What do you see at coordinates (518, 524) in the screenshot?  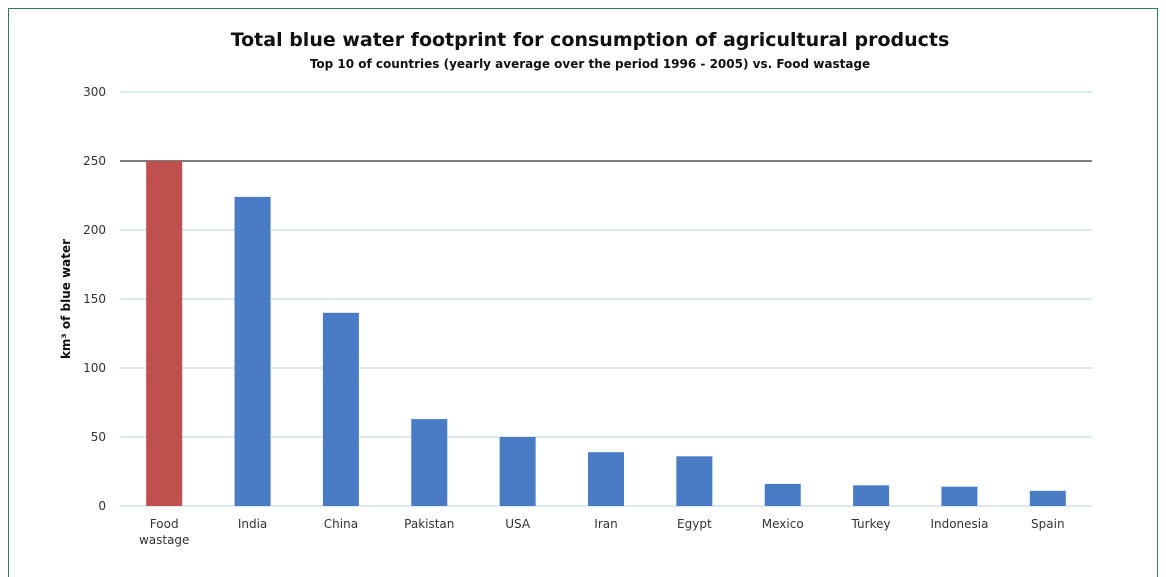 I see `x-tick-label: USA` at bounding box center [518, 524].